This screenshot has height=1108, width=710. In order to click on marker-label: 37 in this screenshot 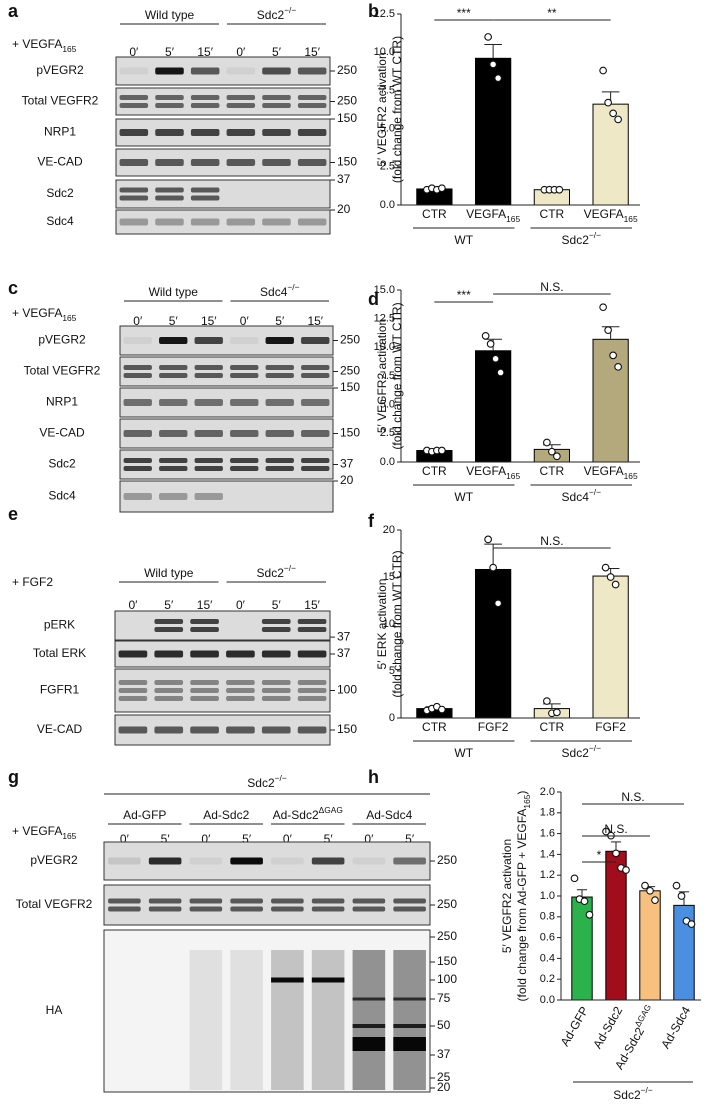, I will do `click(344, 653)`.